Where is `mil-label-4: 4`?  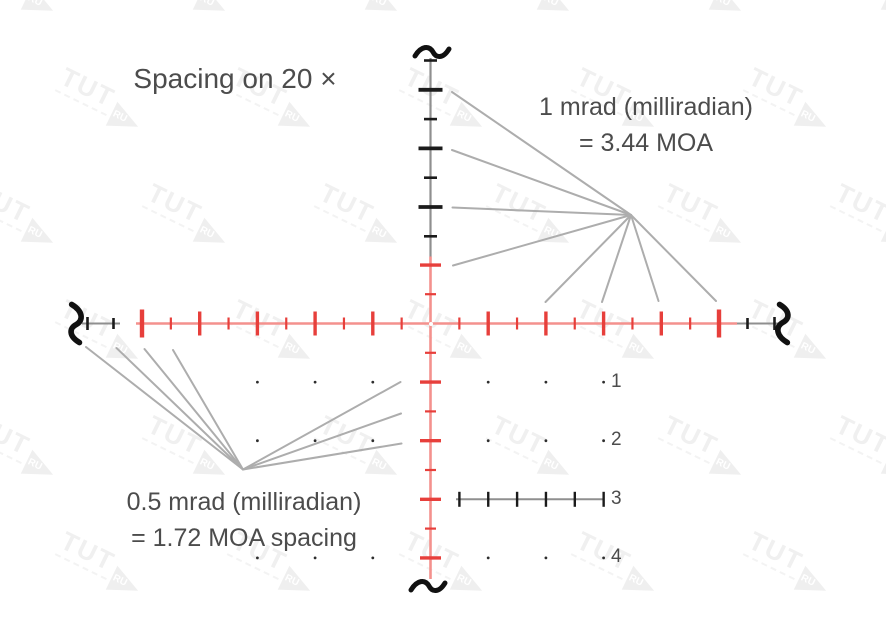
mil-label-4: 4 is located at coordinates (616, 556).